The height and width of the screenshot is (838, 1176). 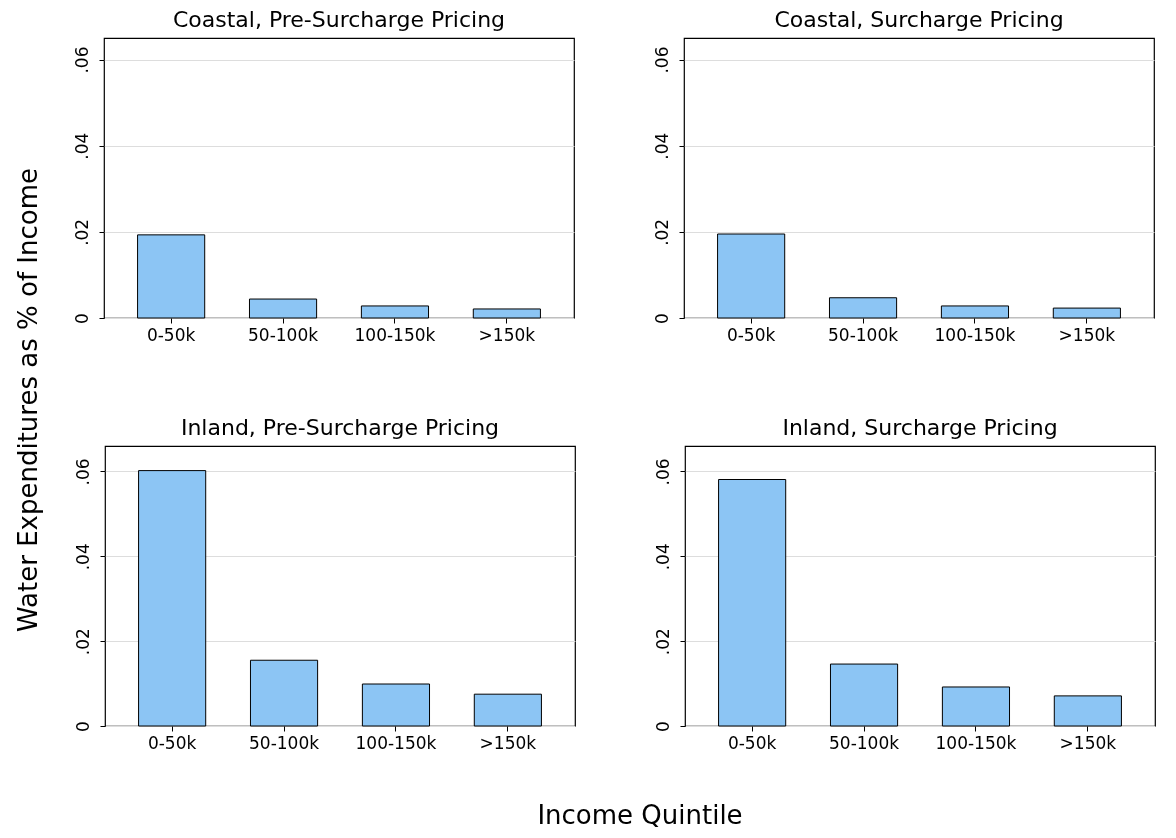 What do you see at coordinates (340, 427) in the screenshot?
I see `chart-title: Inland, Pre-Surcharge Pricing` at bounding box center [340, 427].